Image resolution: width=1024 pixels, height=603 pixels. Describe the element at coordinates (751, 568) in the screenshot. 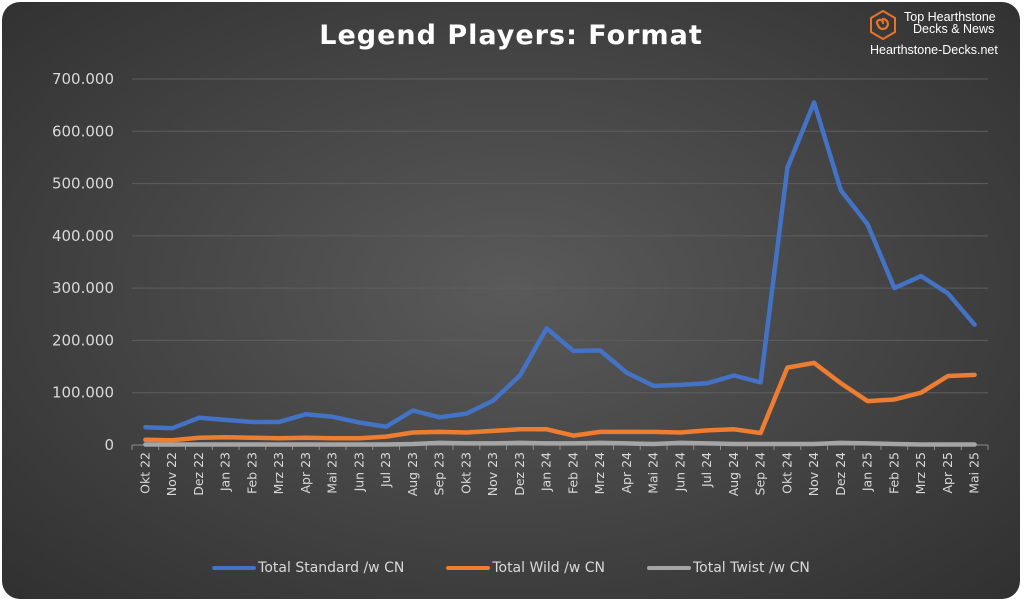

I see `legend-label: Total Twist /w CN` at that location.